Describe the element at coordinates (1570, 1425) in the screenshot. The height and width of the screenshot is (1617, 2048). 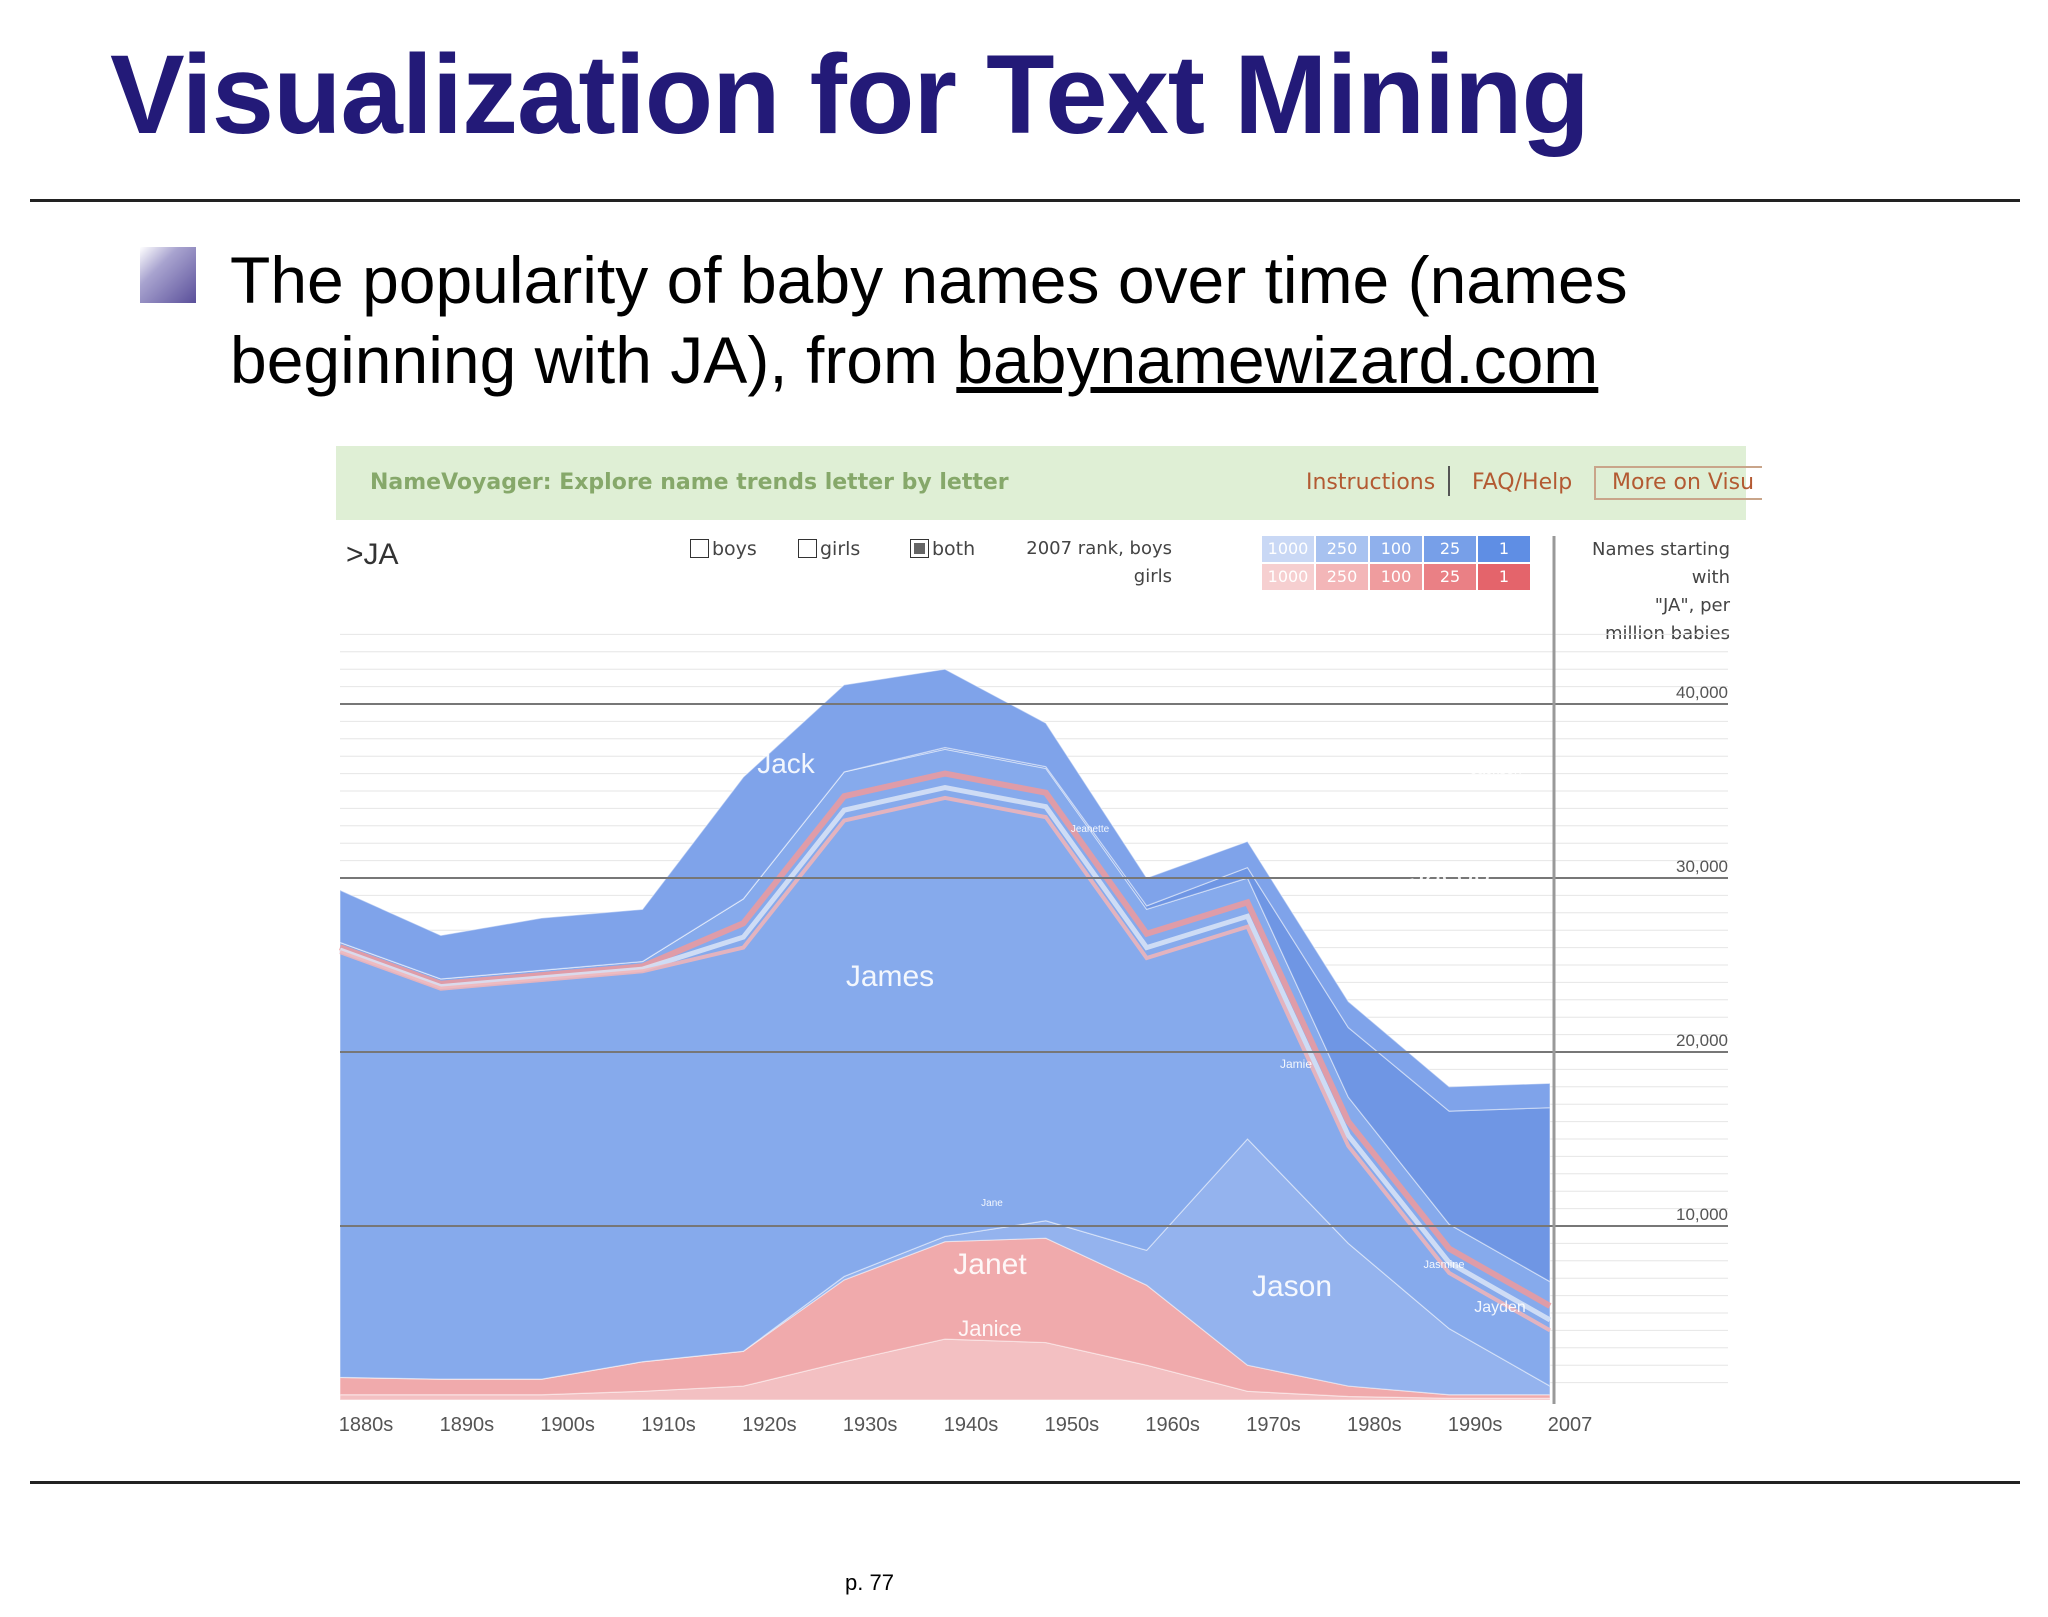
I see `x-tick-label: 2007` at that location.